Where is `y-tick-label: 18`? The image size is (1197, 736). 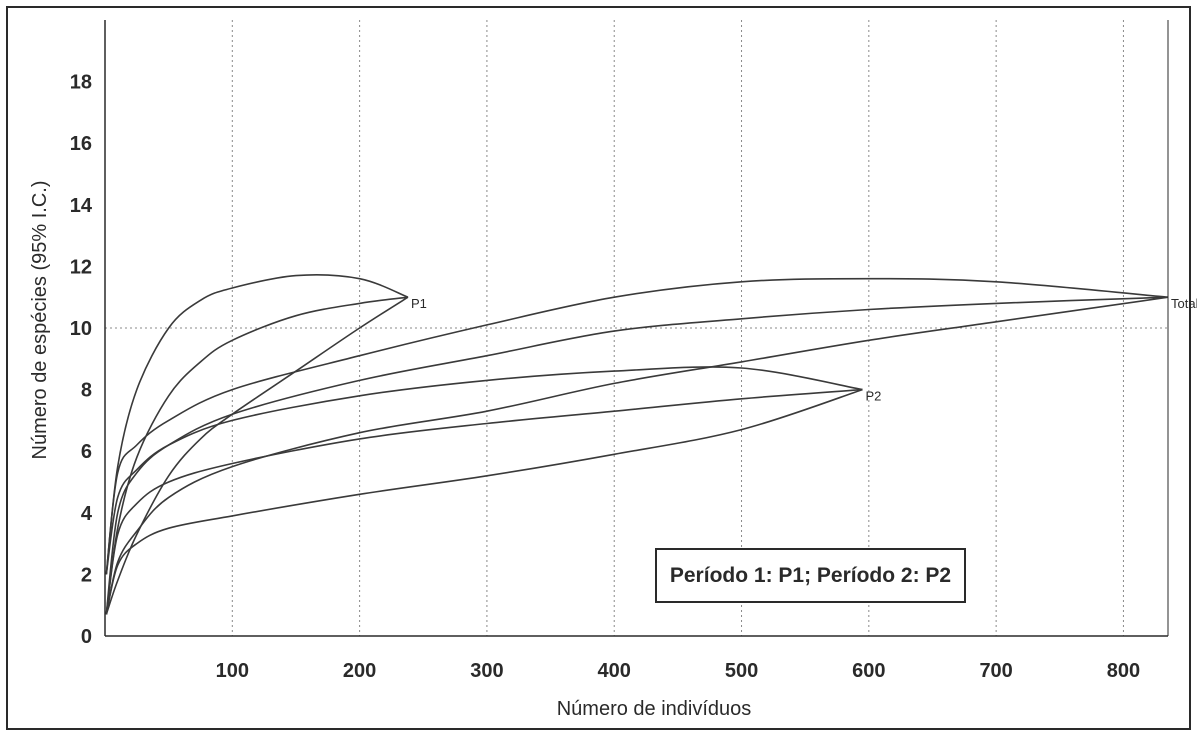
y-tick-label: 18 is located at coordinates (81, 83).